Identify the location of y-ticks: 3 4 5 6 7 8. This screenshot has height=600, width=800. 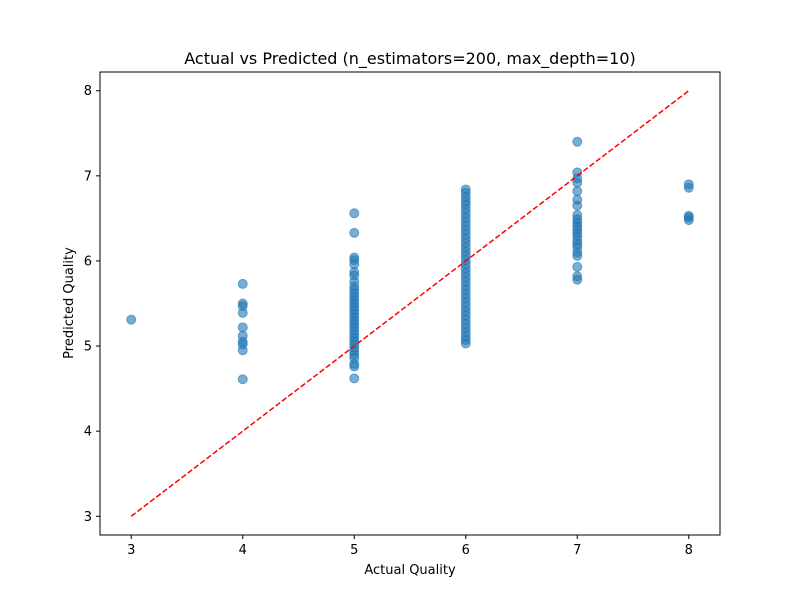
(92, 304).